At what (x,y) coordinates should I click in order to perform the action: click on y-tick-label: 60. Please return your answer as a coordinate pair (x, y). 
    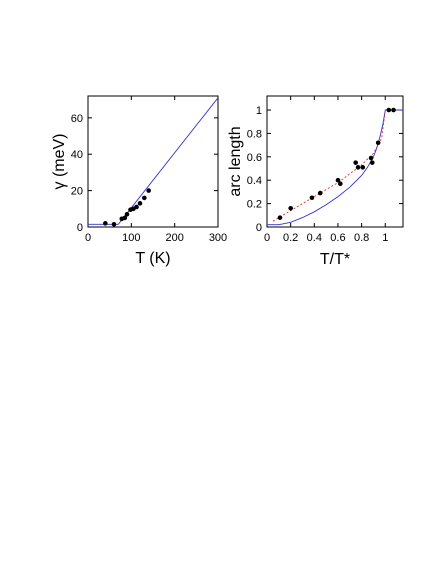
    Looking at the image, I should click on (77, 119).